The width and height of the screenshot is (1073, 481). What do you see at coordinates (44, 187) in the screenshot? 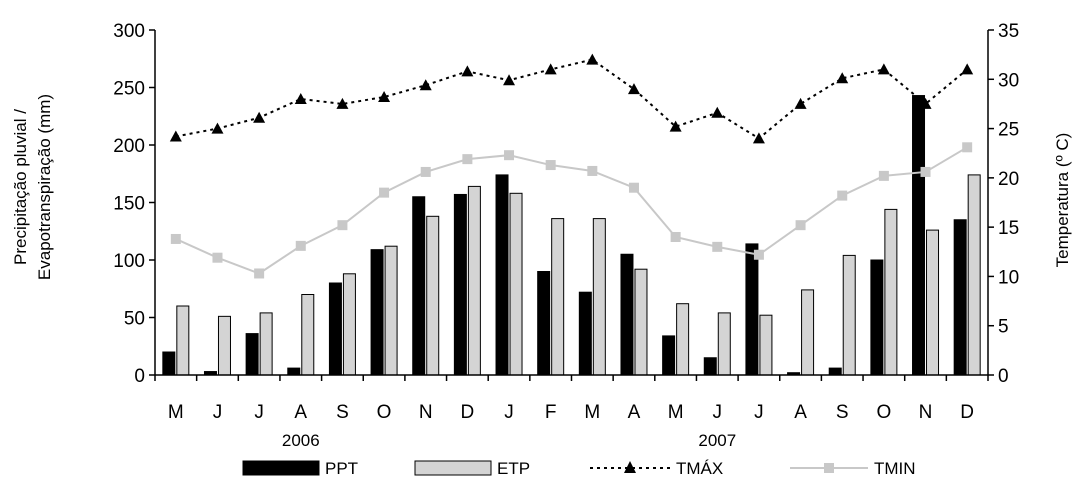
I see `left-axis-title-line-2: Evapotranspiração (mm)` at bounding box center [44, 187].